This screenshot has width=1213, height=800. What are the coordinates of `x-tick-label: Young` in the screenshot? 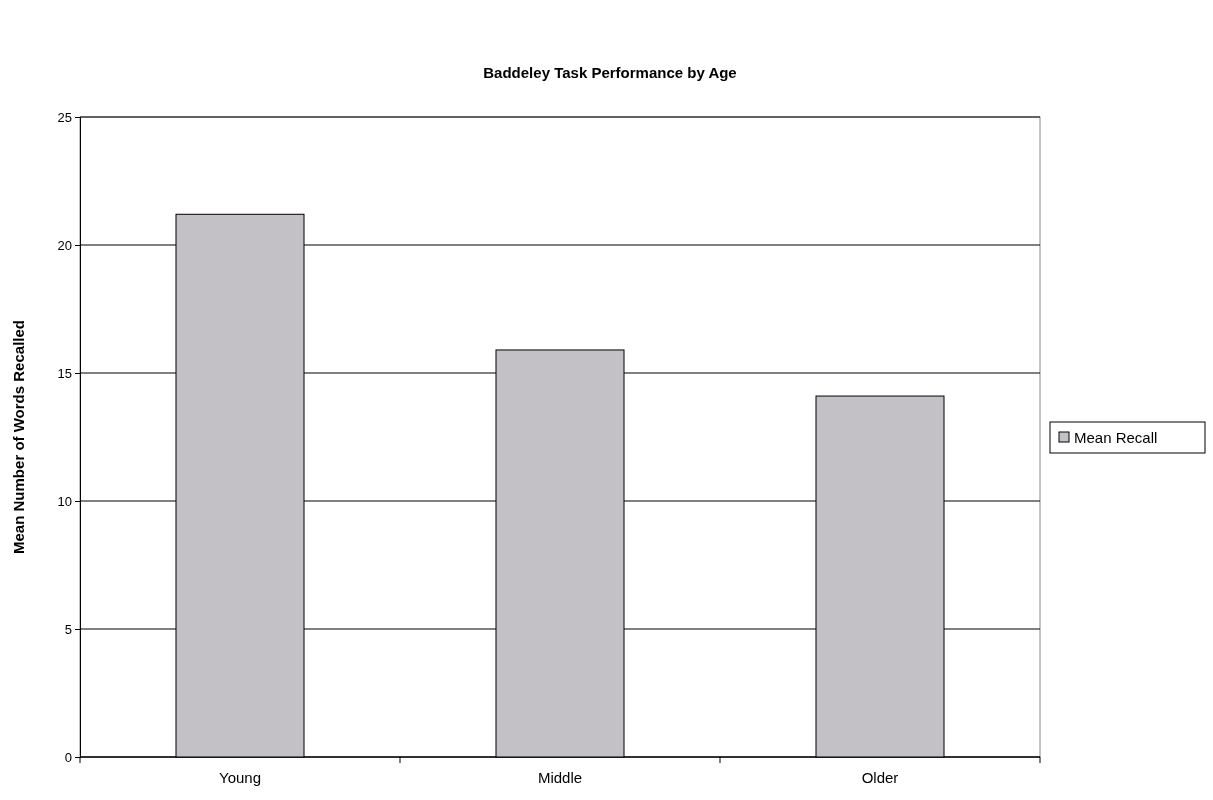 It's located at (240, 777).